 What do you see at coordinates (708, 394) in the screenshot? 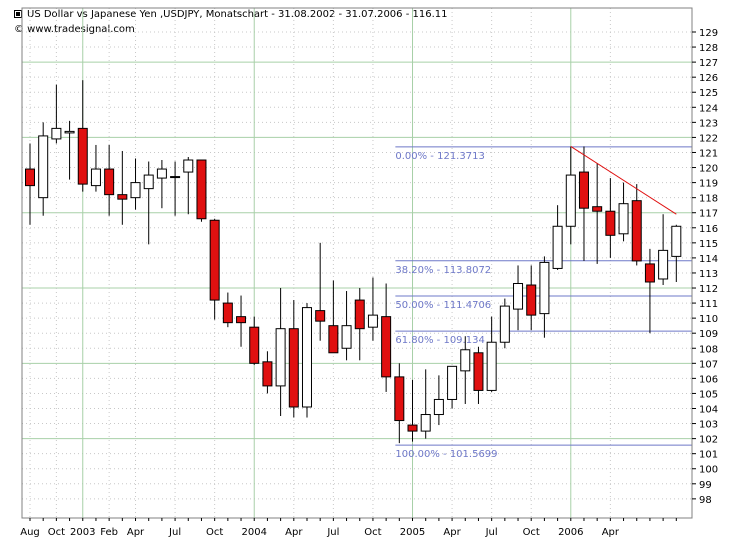
I see `y-tick-label: 105` at bounding box center [708, 394].